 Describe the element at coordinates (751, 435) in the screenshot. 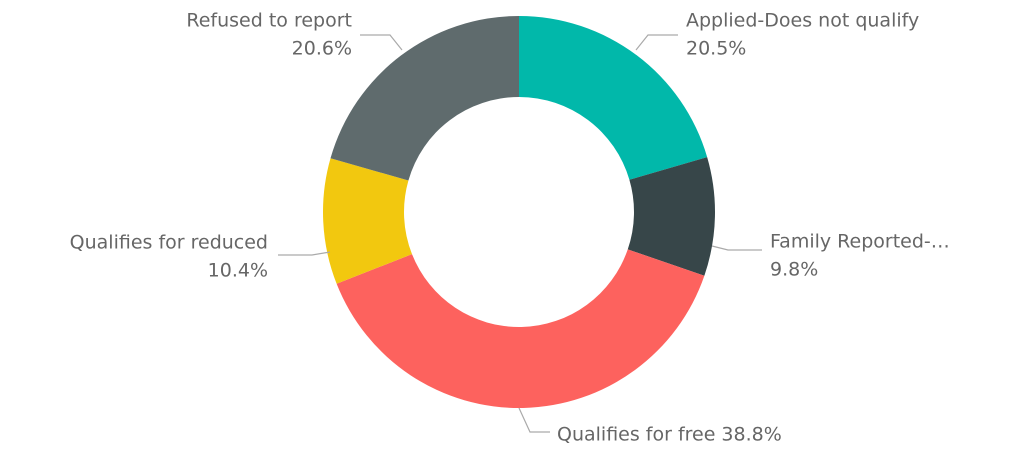

I see `slice-value-label: 38.8%` at that location.